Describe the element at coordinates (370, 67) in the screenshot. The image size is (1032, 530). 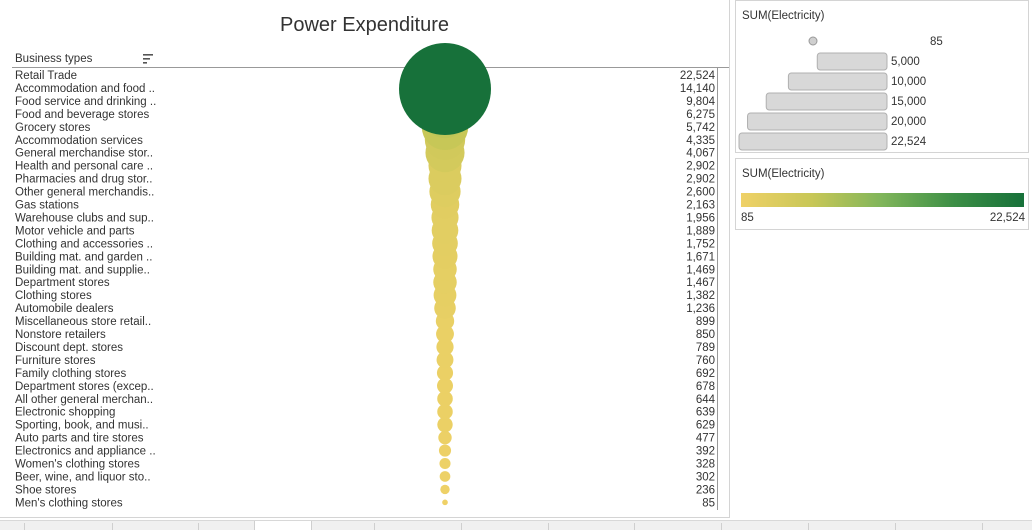
I see `header-divider` at that location.